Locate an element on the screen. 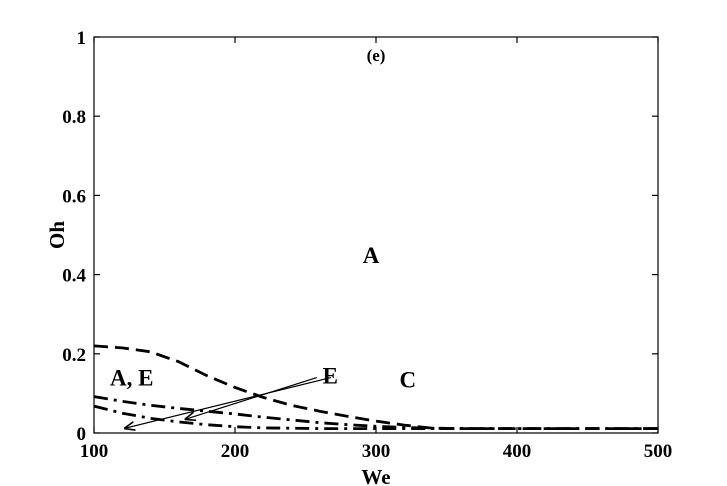 The width and height of the screenshot is (727, 486). region-label-4: C is located at coordinates (407, 380).